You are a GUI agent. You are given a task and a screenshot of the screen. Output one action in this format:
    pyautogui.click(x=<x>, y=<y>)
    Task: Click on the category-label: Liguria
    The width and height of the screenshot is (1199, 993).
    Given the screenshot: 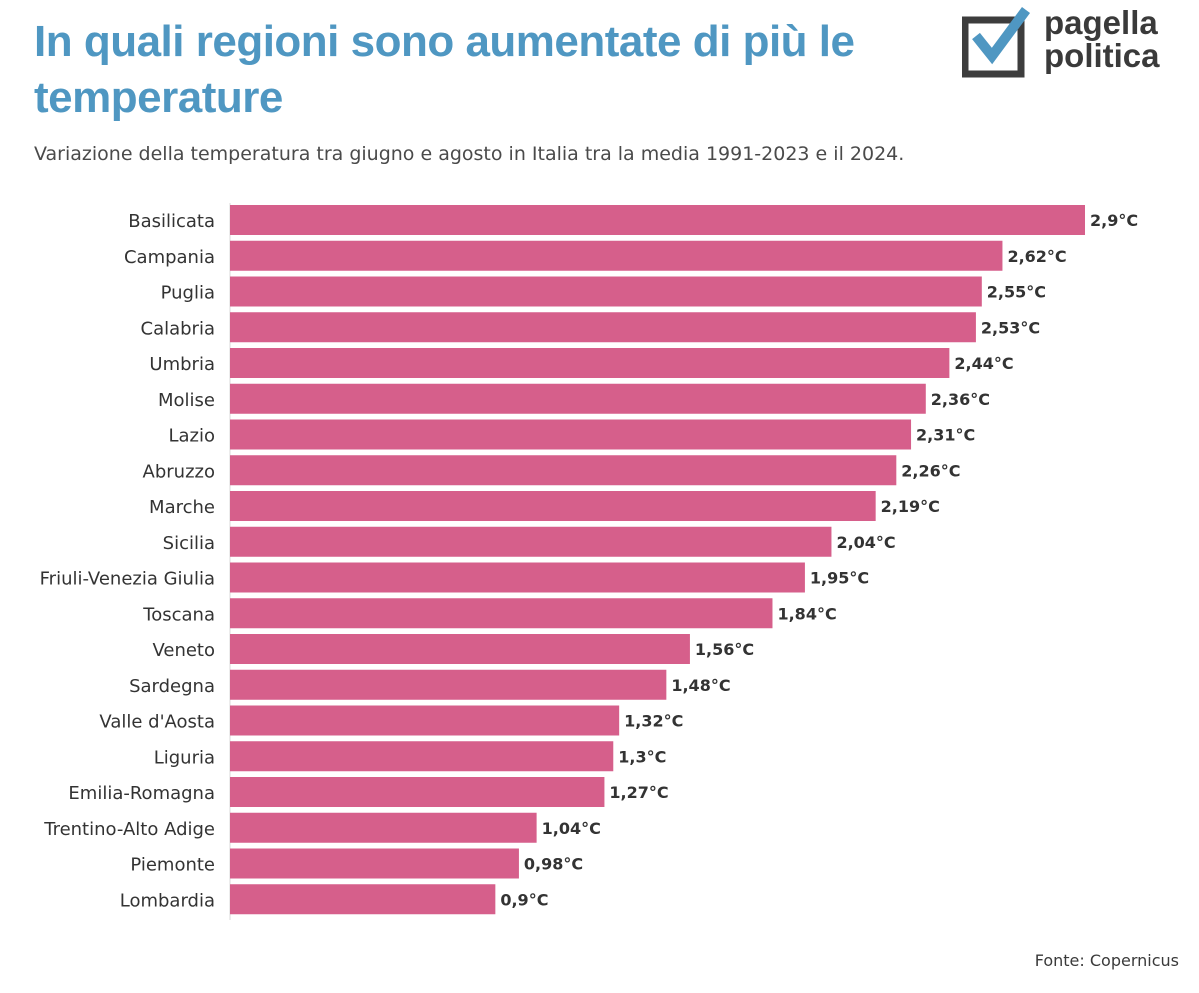 What is the action you would take?
    pyautogui.click(x=184, y=757)
    